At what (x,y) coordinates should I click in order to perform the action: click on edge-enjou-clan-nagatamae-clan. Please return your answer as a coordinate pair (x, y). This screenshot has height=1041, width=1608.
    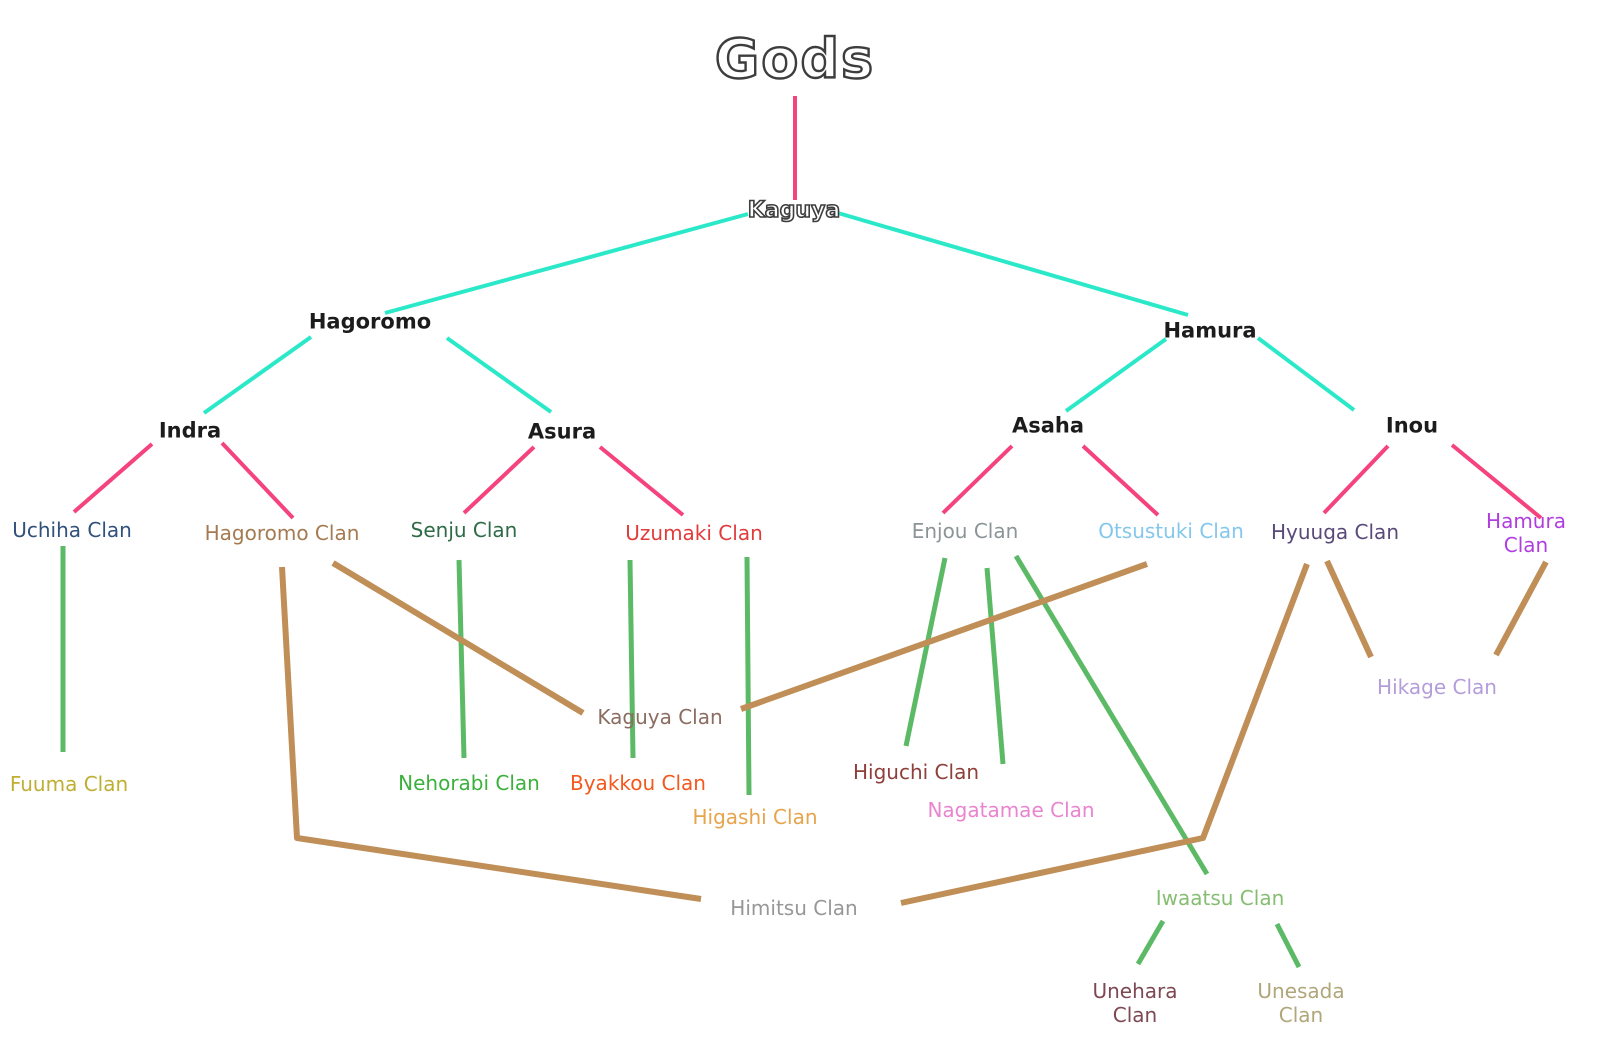
    Looking at the image, I should click on (995, 666).